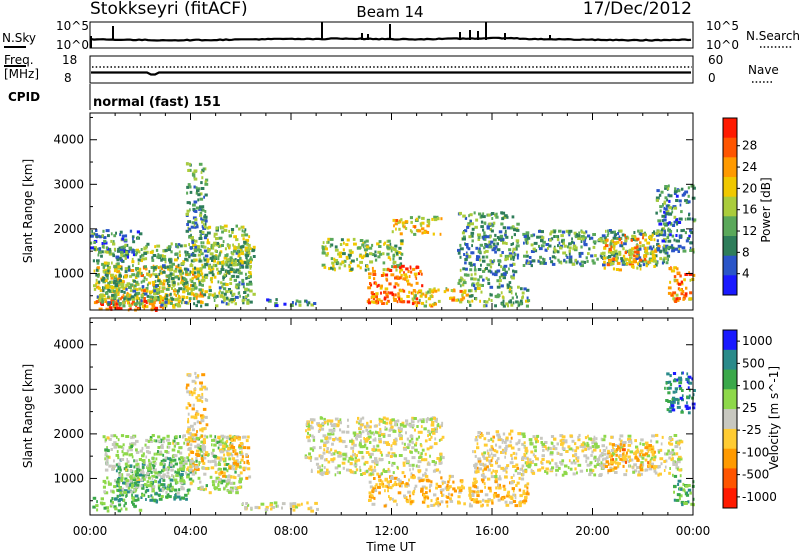 The height and width of the screenshot is (554, 800). What do you see at coordinates (746, 252) in the screenshot?
I see `power-colorbar-tick-label: 8` at bounding box center [746, 252].